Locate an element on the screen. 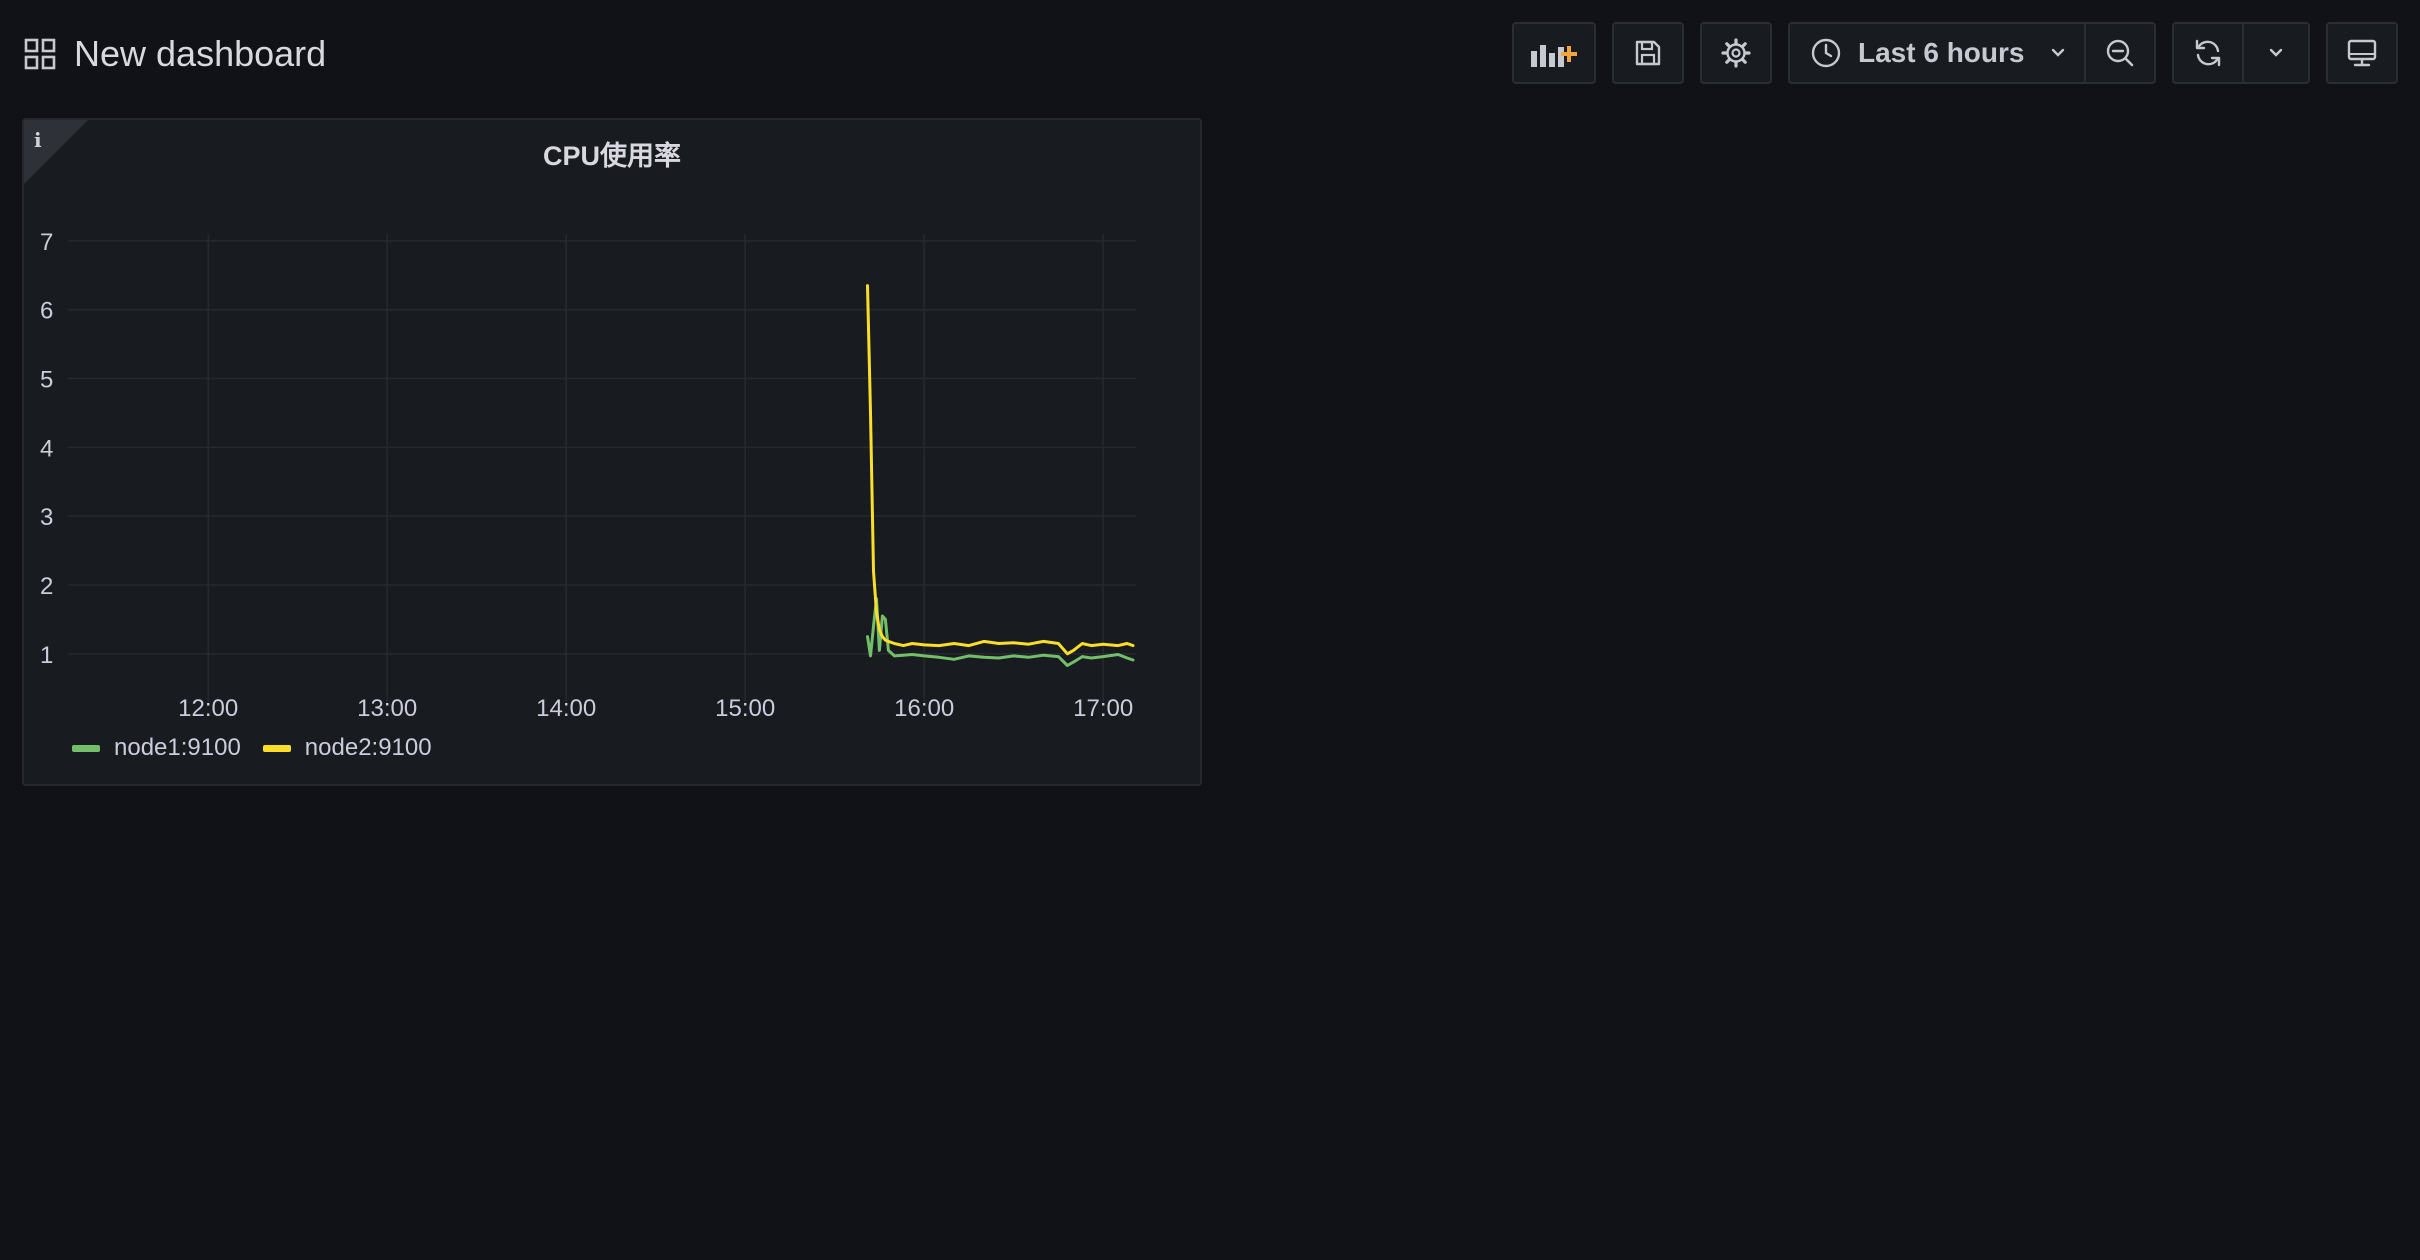  save-icon is located at coordinates (1648, 53).